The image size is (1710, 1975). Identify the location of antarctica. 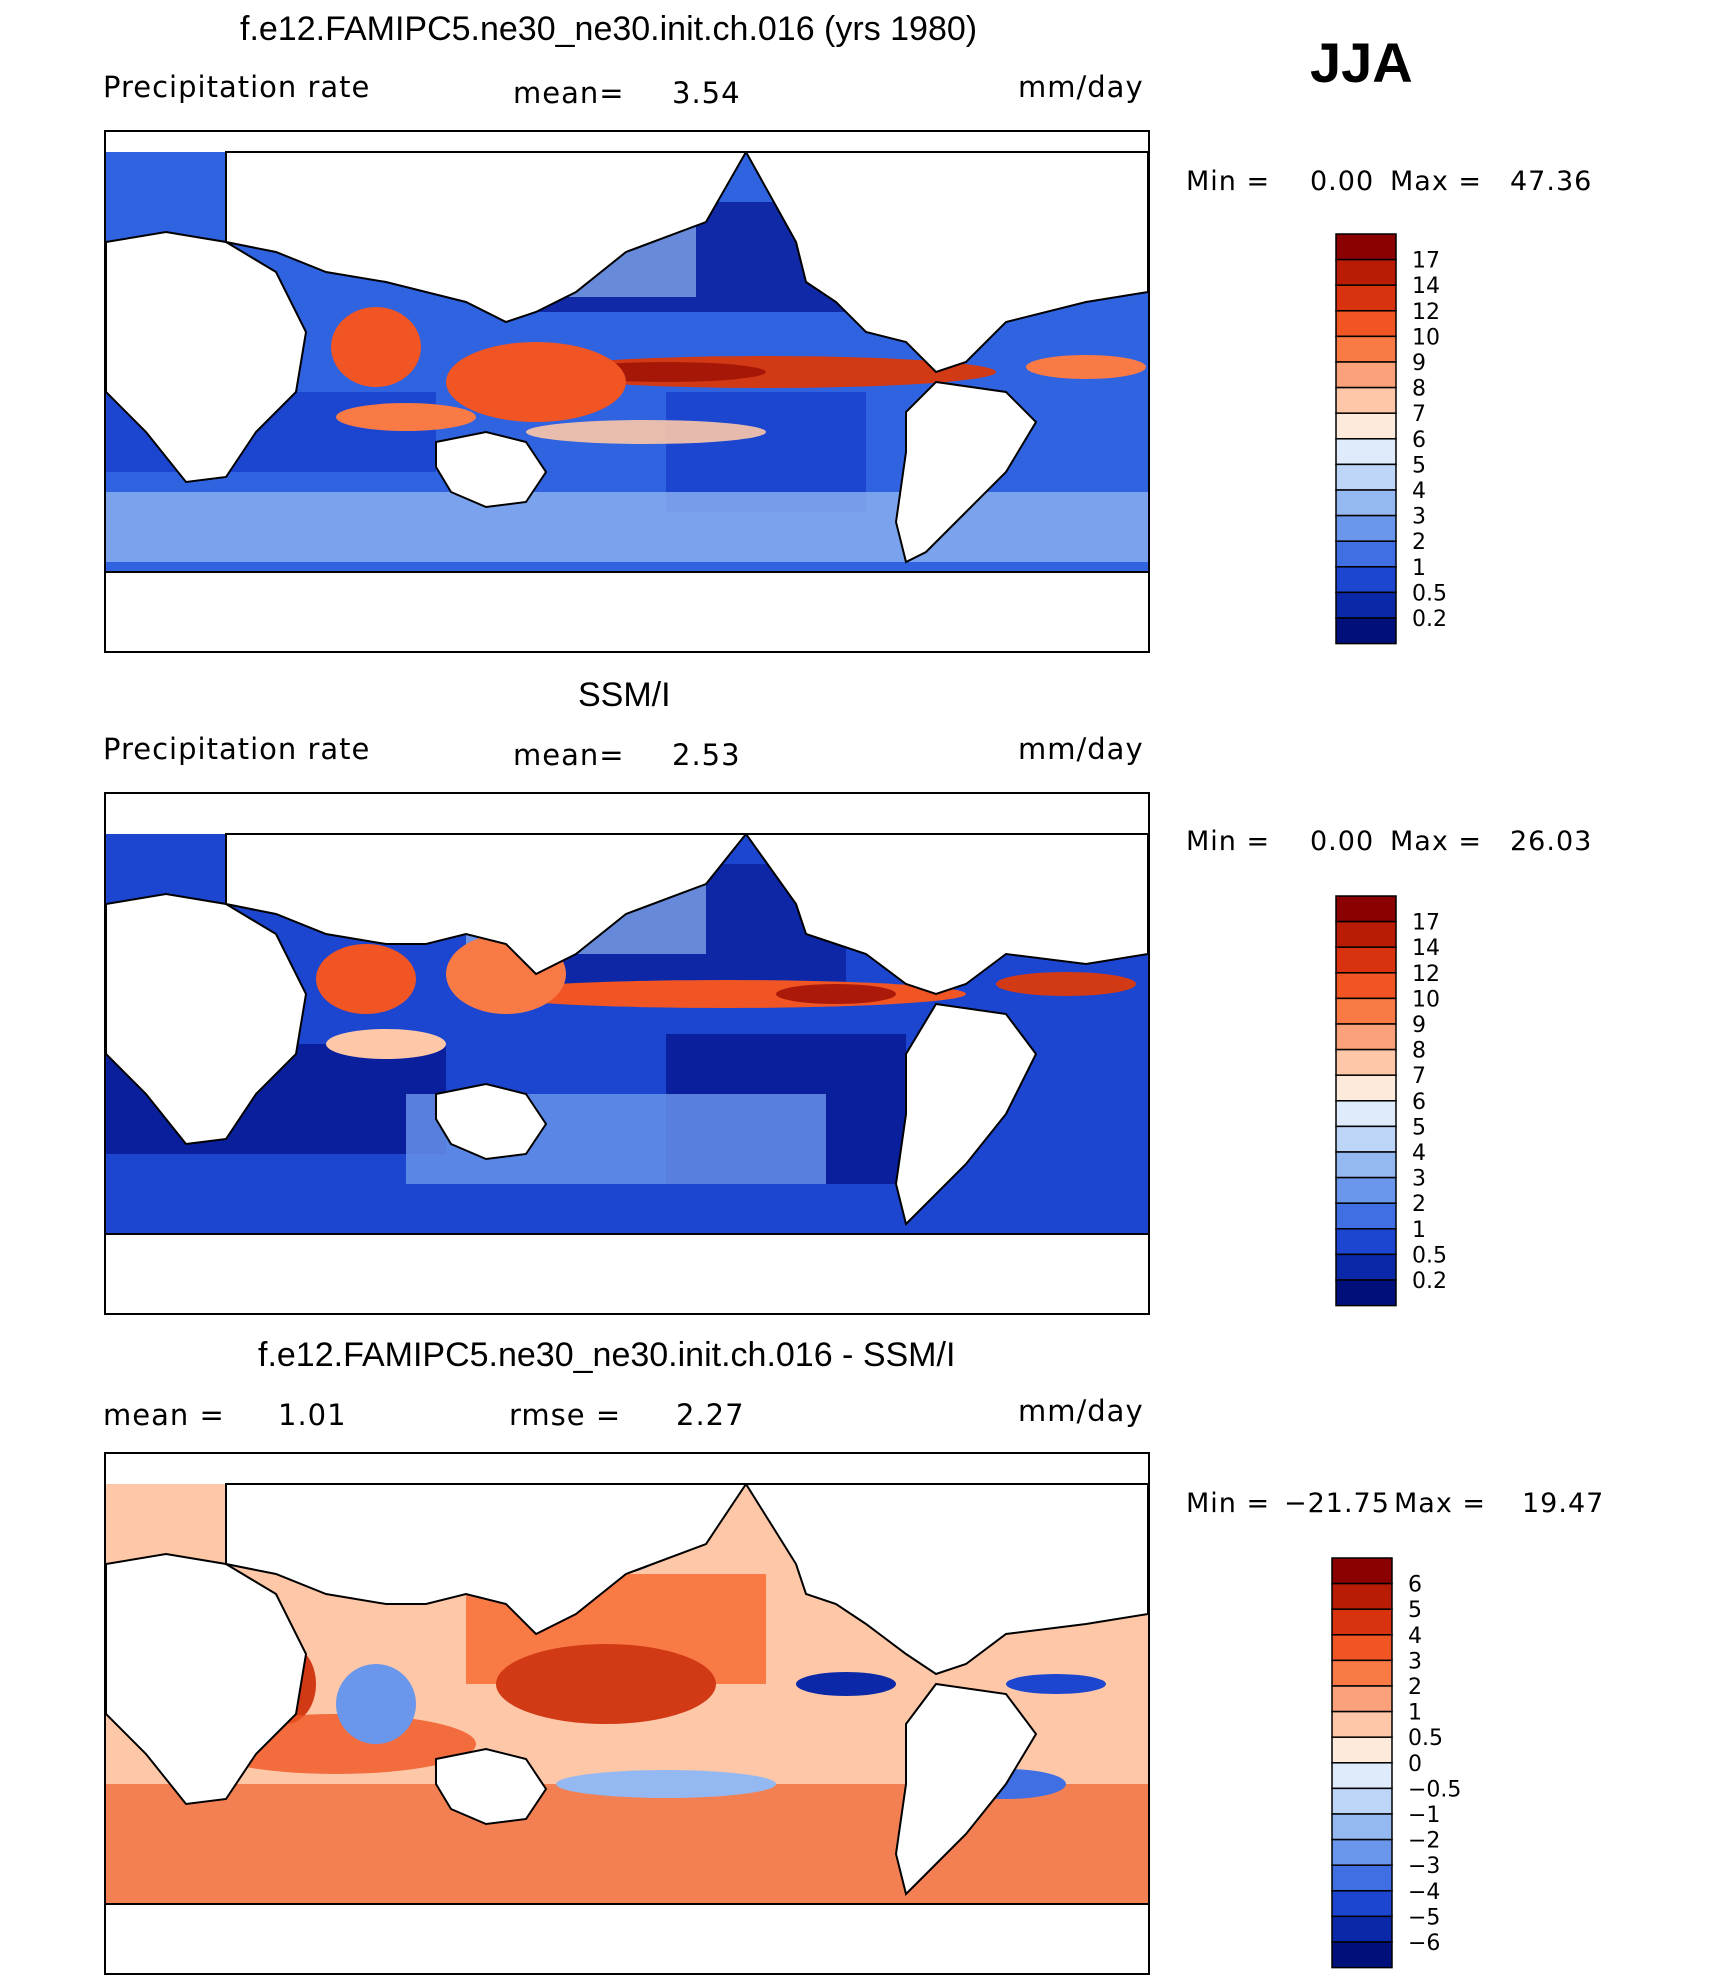
(627, 611).